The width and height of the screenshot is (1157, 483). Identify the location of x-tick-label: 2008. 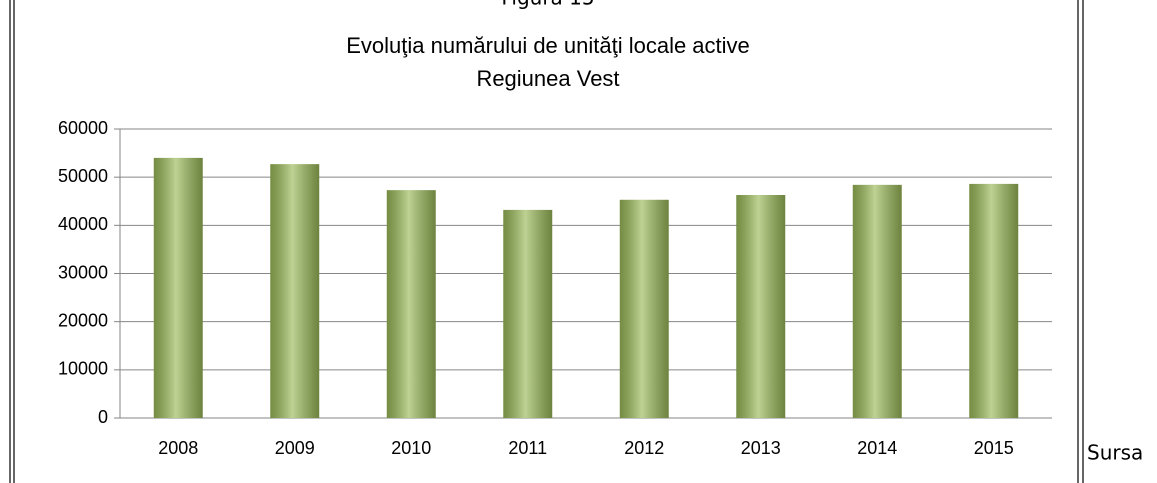
(178, 448).